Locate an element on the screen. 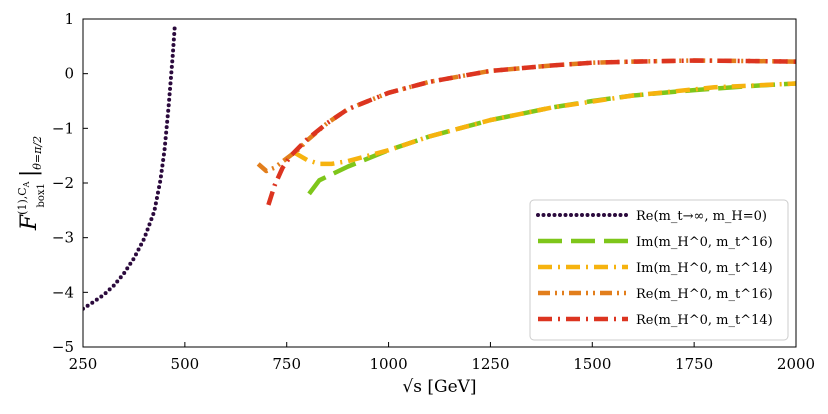 This screenshot has height=414, width=828. legend-box is located at coordinates (659, 270).